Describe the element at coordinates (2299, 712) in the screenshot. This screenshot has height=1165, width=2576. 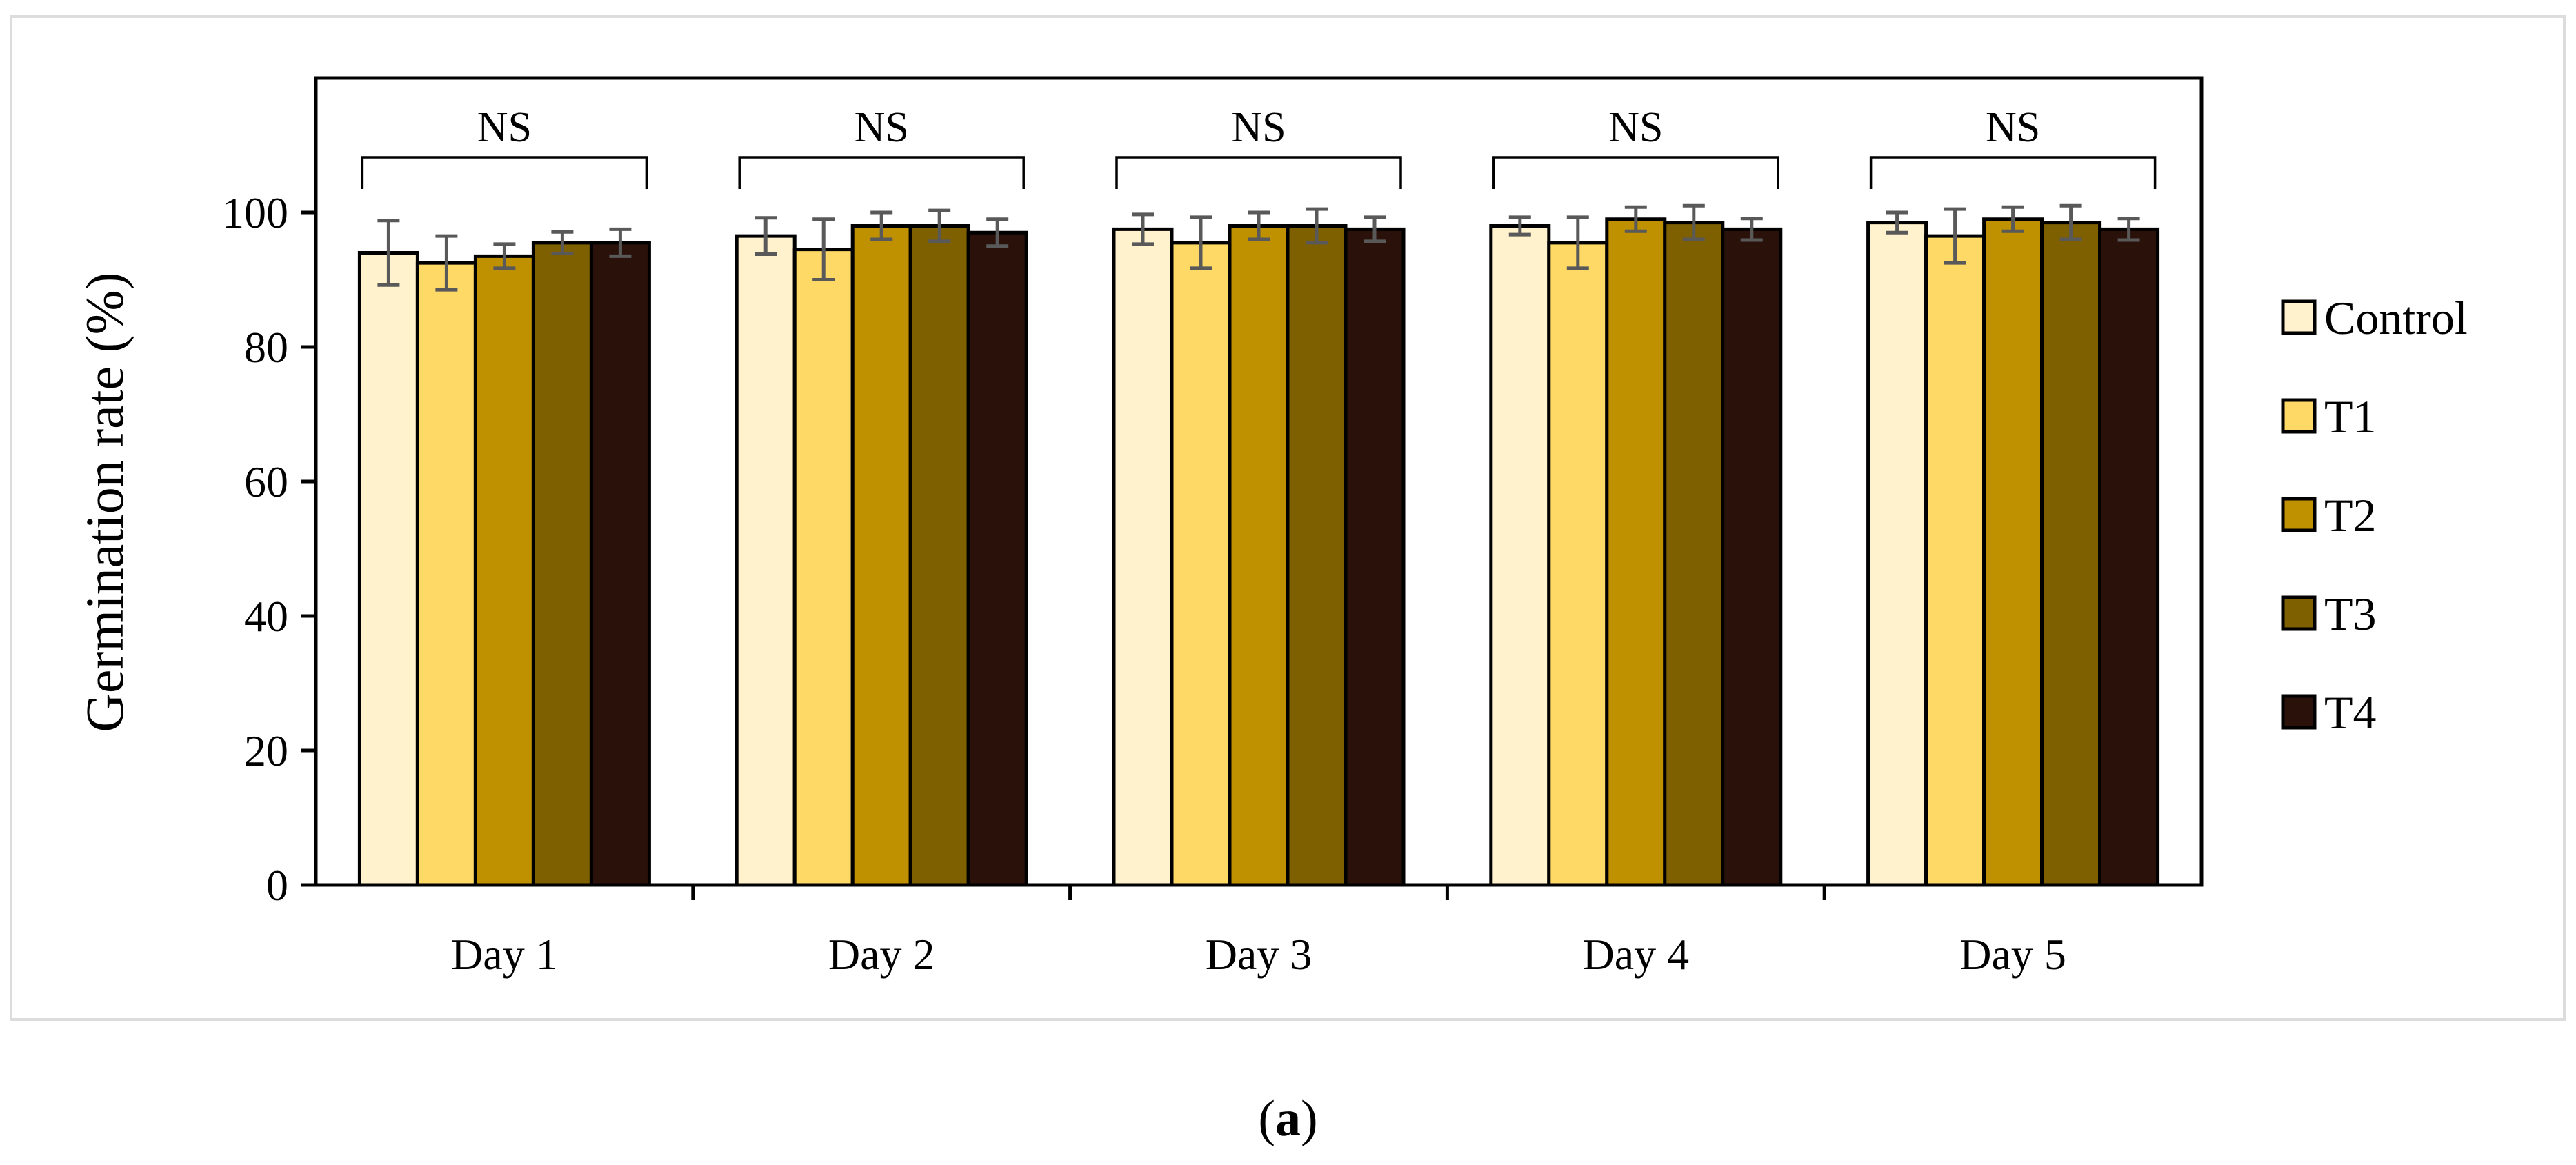
I see `legend-swatch-t4` at that location.